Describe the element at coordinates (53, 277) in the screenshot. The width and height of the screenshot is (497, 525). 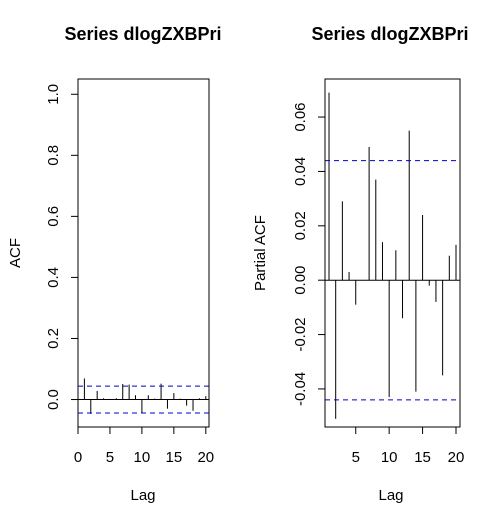
I see `acf-y-tick-label: 0.4` at that location.